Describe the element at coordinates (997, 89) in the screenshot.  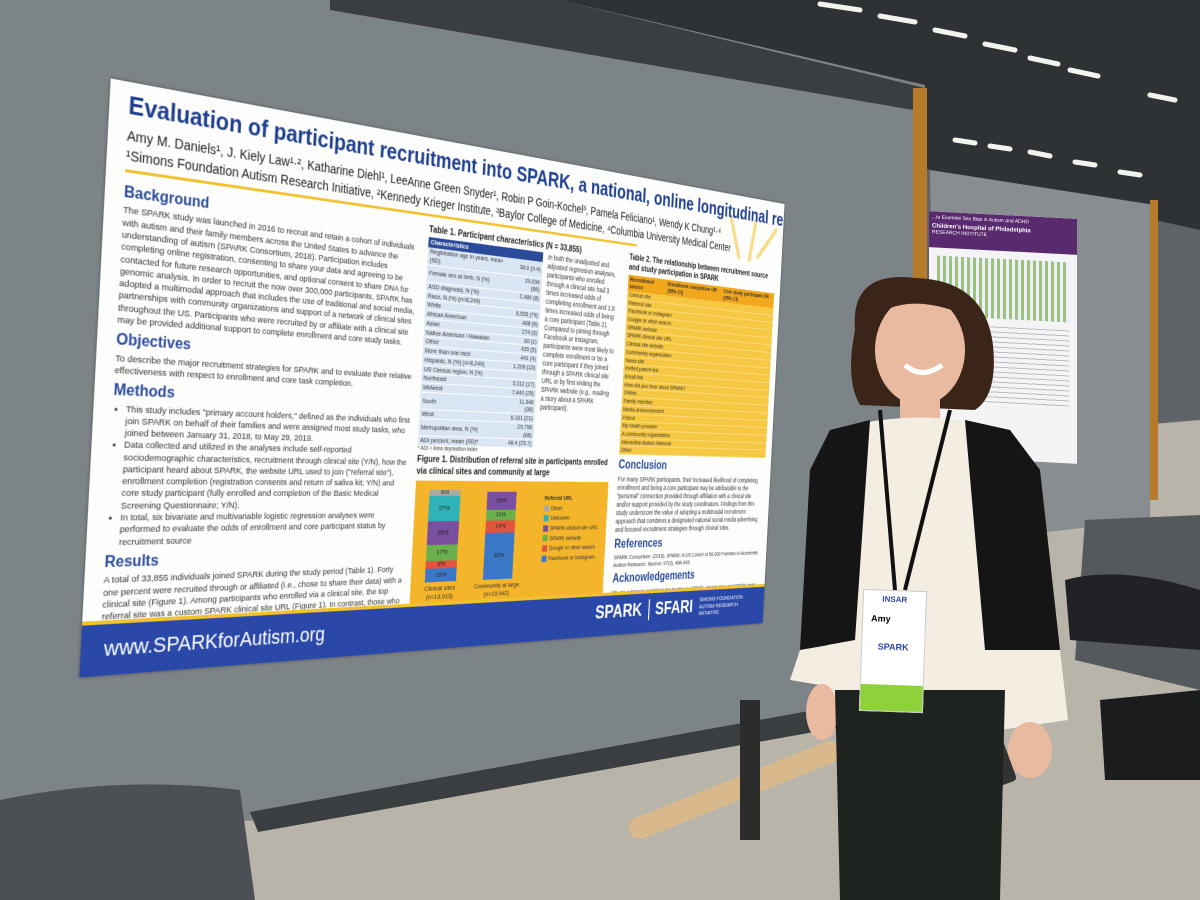
I see `ceiling-lights` at that location.